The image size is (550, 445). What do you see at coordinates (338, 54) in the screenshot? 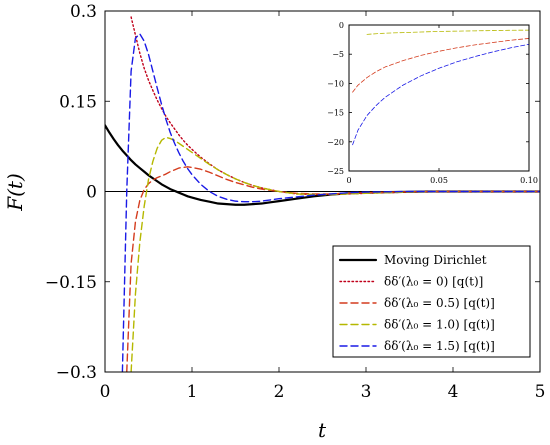
I see `inset-y-tick-label: −5` at bounding box center [338, 54].